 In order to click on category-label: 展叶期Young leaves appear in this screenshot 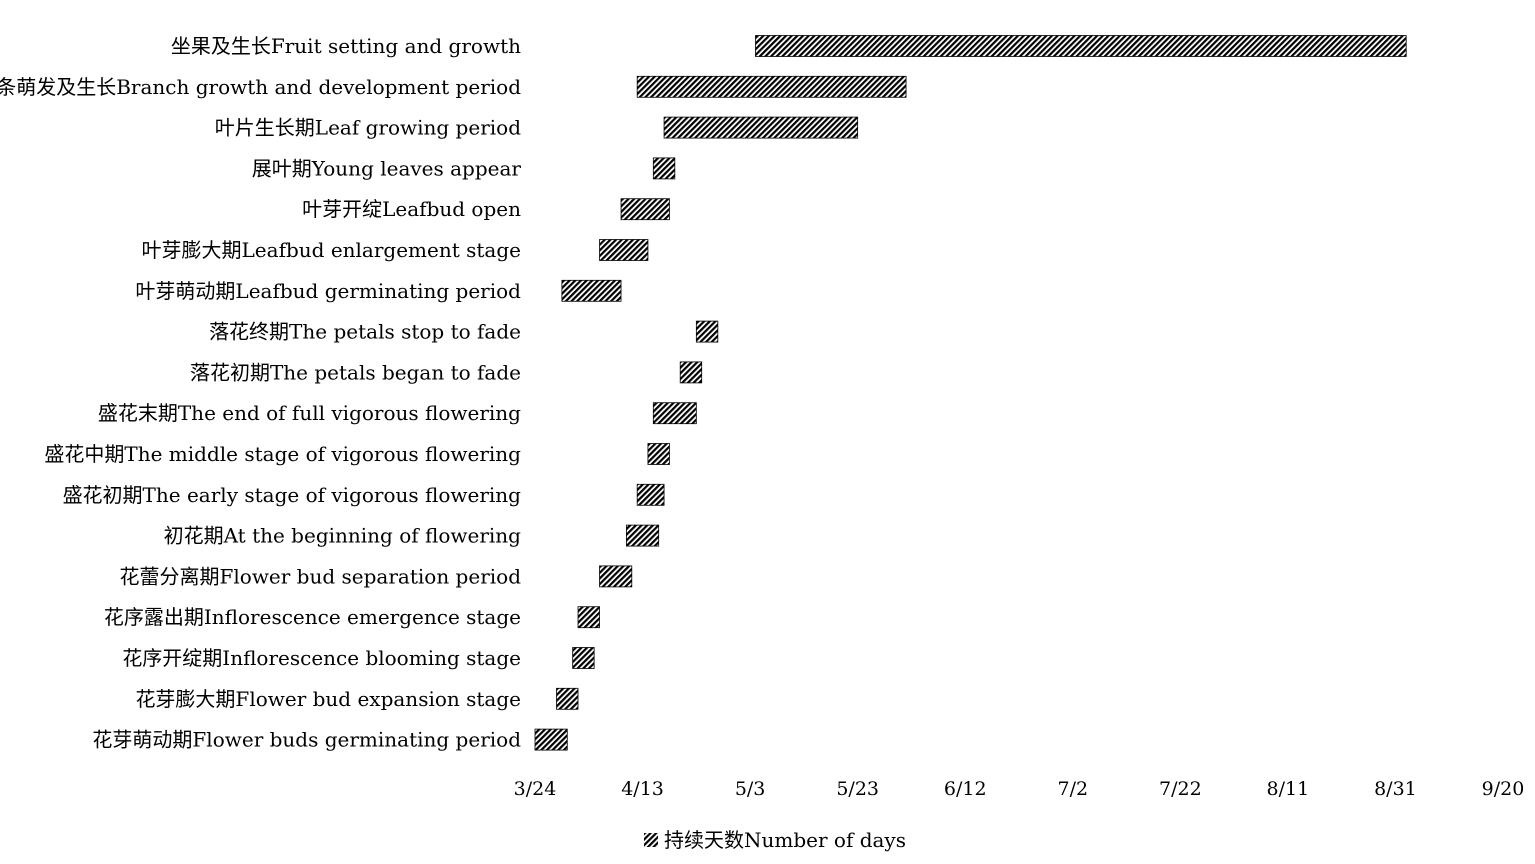, I will do `click(387, 168)`.